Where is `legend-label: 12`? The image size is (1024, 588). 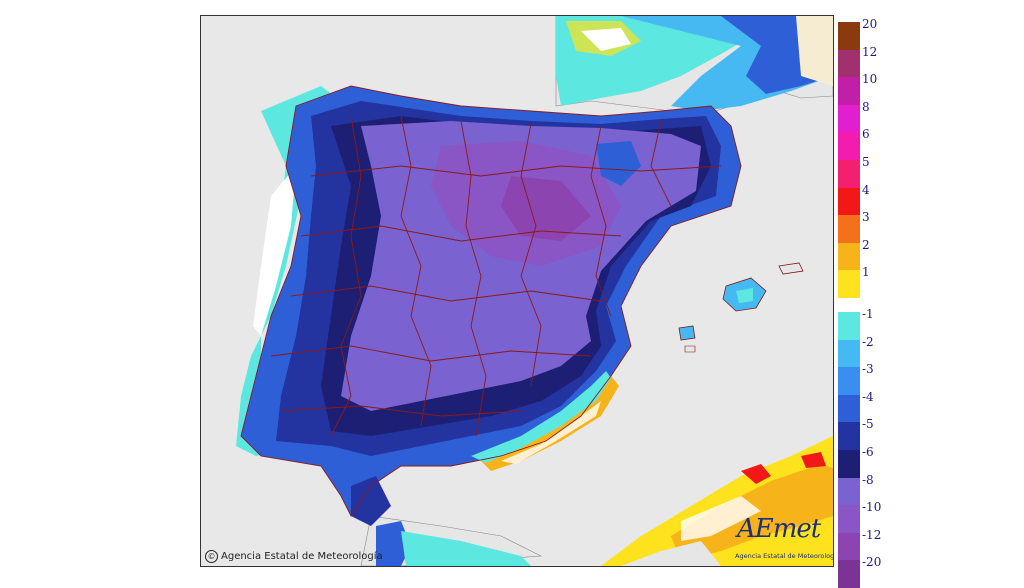
legend-label: 12 is located at coordinates (870, 51).